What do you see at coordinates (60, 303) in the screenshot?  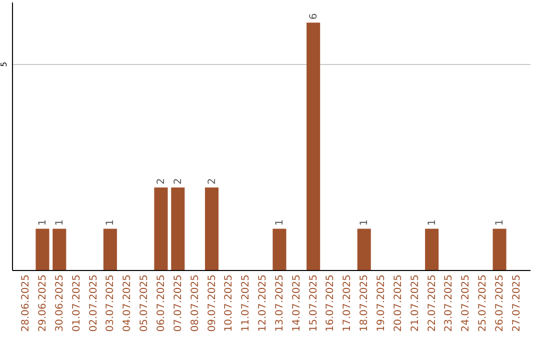 I see `x-tick-label: 30.06.2025` at bounding box center [60, 303].